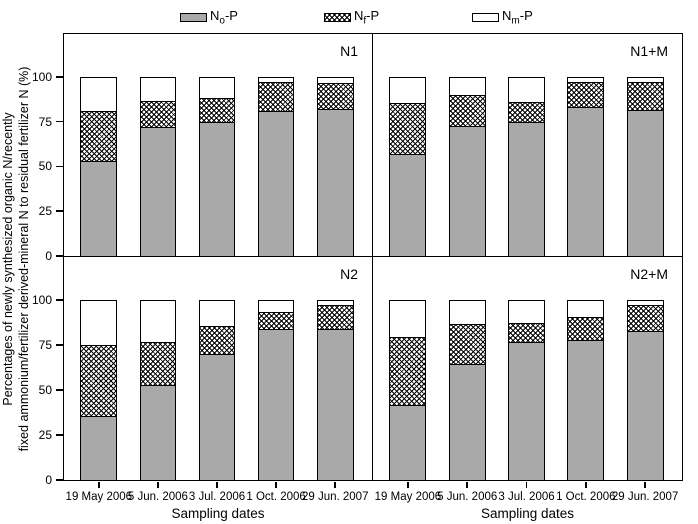 This screenshot has width=698, height=524. What do you see at coordinates (408, 497) in the screenshot?
I see `x-tick-label: 19 May 2006` at bounding box center [408, 497].